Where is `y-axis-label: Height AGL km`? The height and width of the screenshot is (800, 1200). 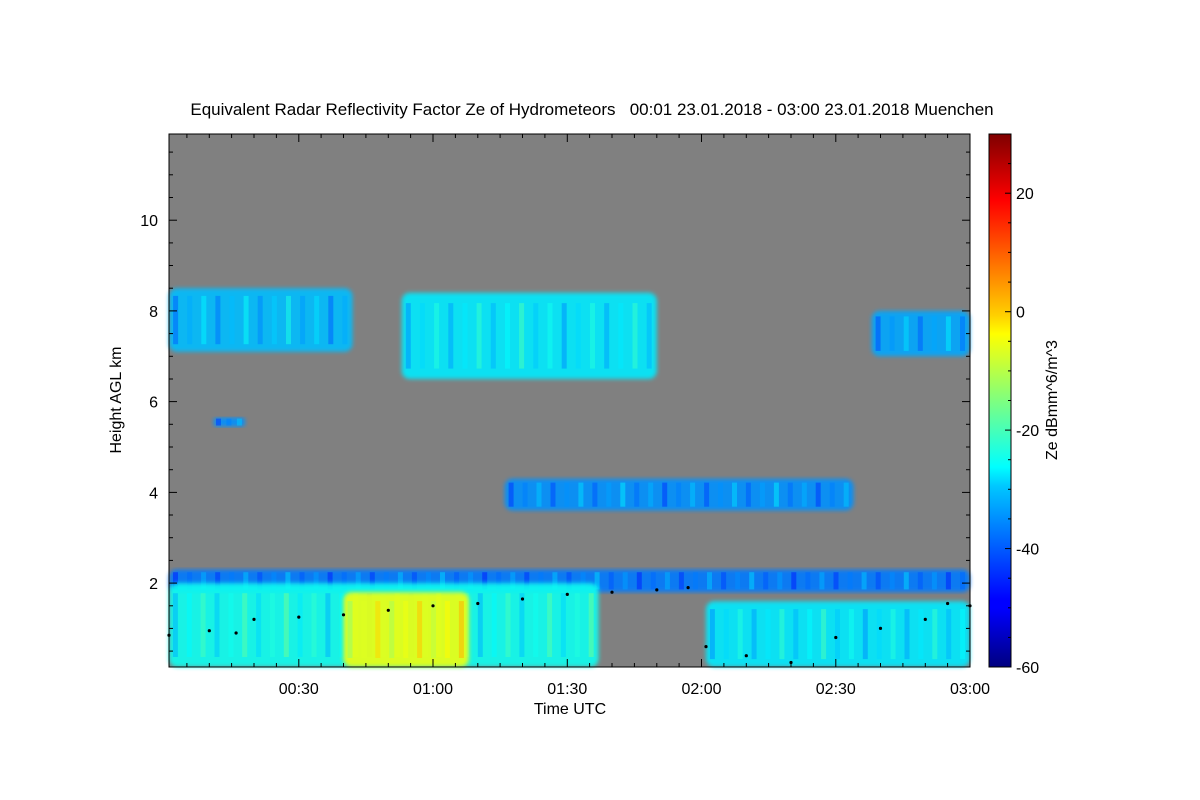
y-axis-label: Height AGL km is located at coordinates (116, 399).